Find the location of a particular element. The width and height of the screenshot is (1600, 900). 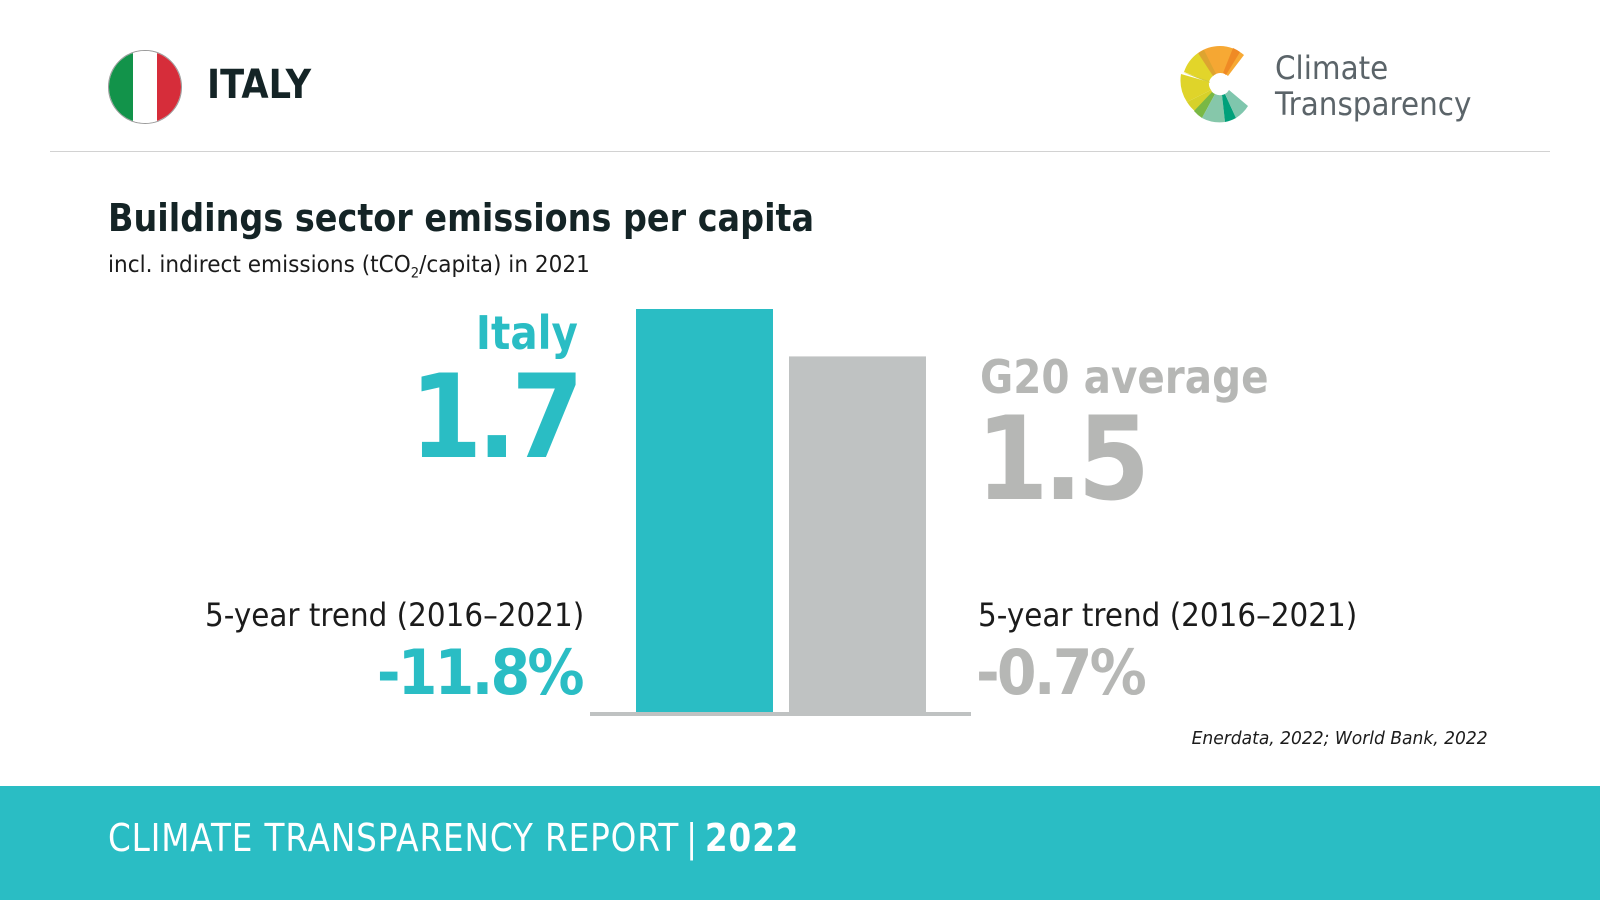

italy-value-label: 1.7 is located at coordinates (496, 417).